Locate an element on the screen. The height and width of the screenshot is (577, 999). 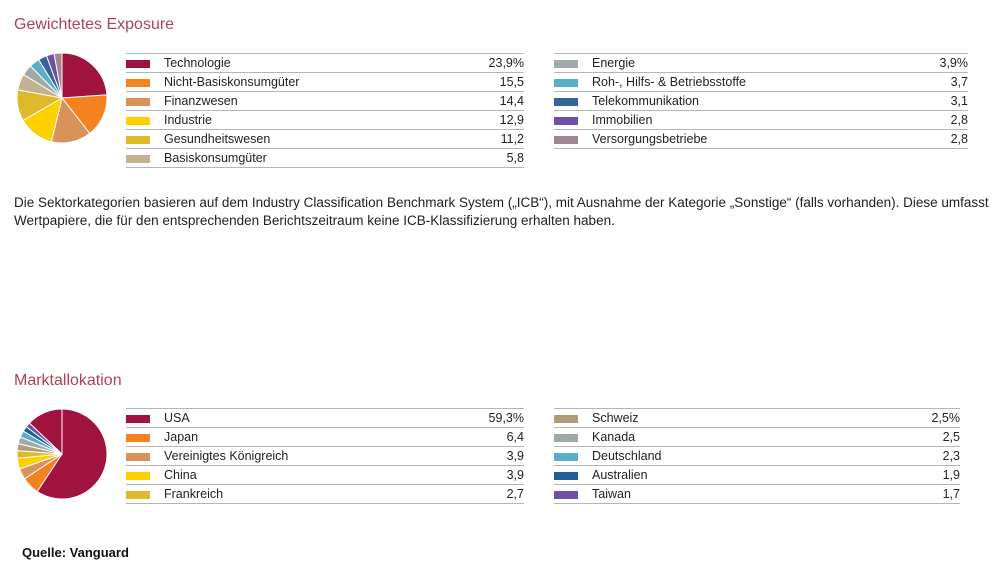
sector-legend-label: Energie is located at coordinates (614, 63).